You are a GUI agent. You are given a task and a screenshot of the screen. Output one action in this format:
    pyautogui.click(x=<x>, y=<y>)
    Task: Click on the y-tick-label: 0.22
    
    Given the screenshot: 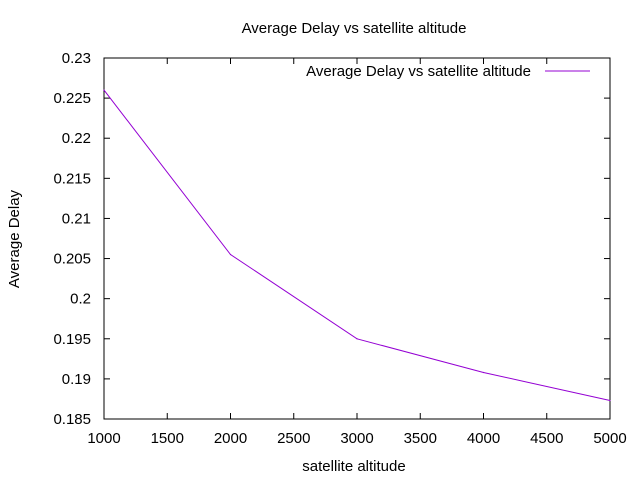 What is the action you would take?
    pyautogui.click(x=76, y=138)
    